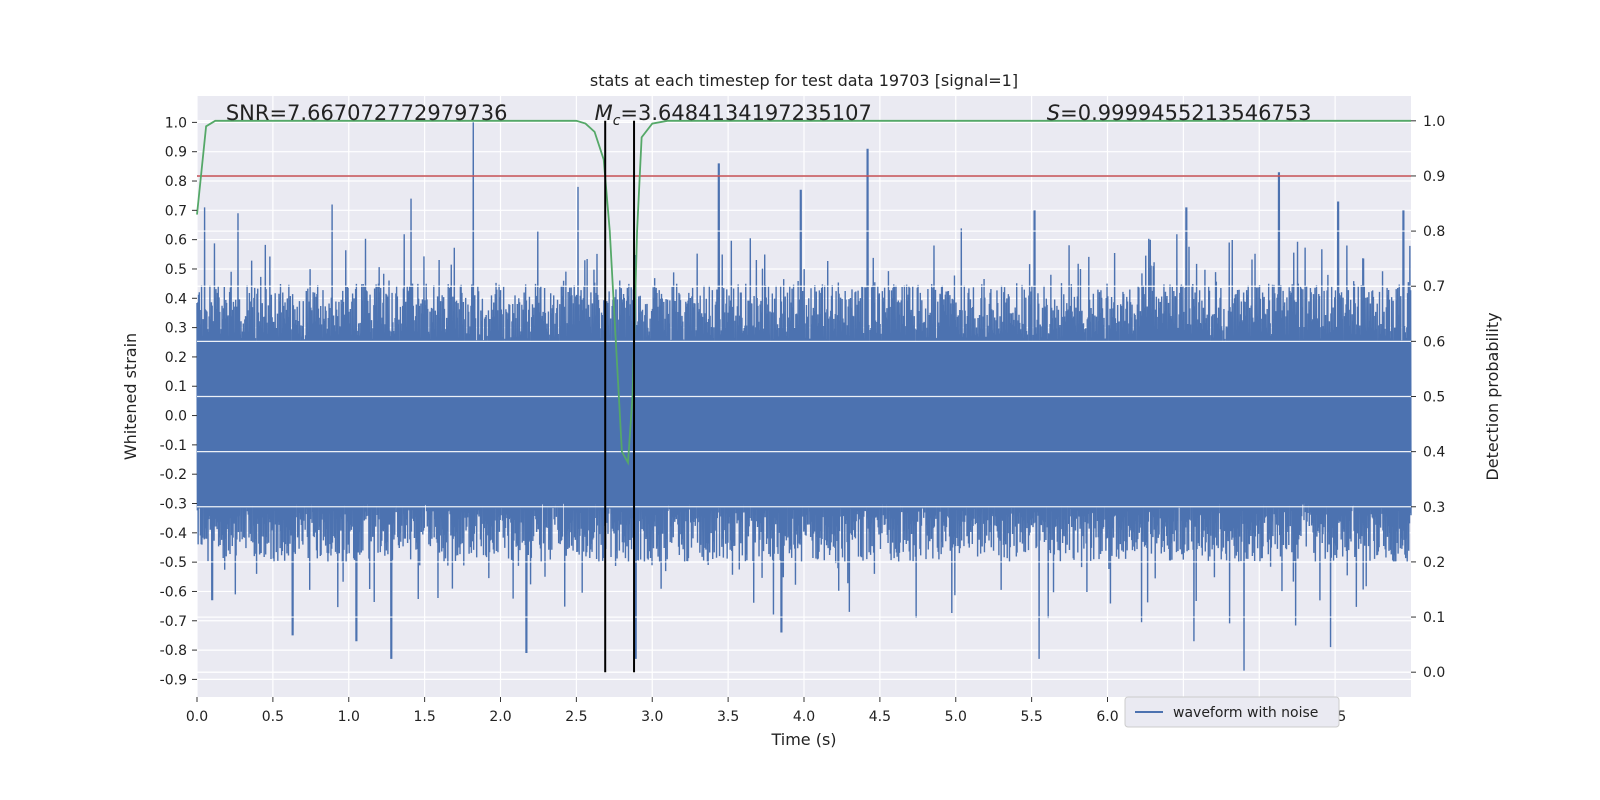  Describe the element at coordinates (1434, 508) in the screenshot. I see `y2-tick-label: 0.3` at that location.